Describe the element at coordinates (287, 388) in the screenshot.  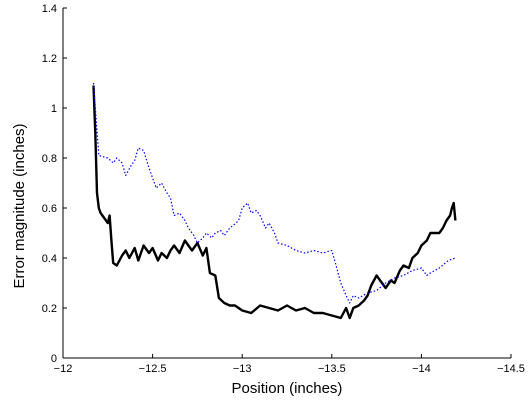
I see `x-axis-title: Position (inches)` at that location.